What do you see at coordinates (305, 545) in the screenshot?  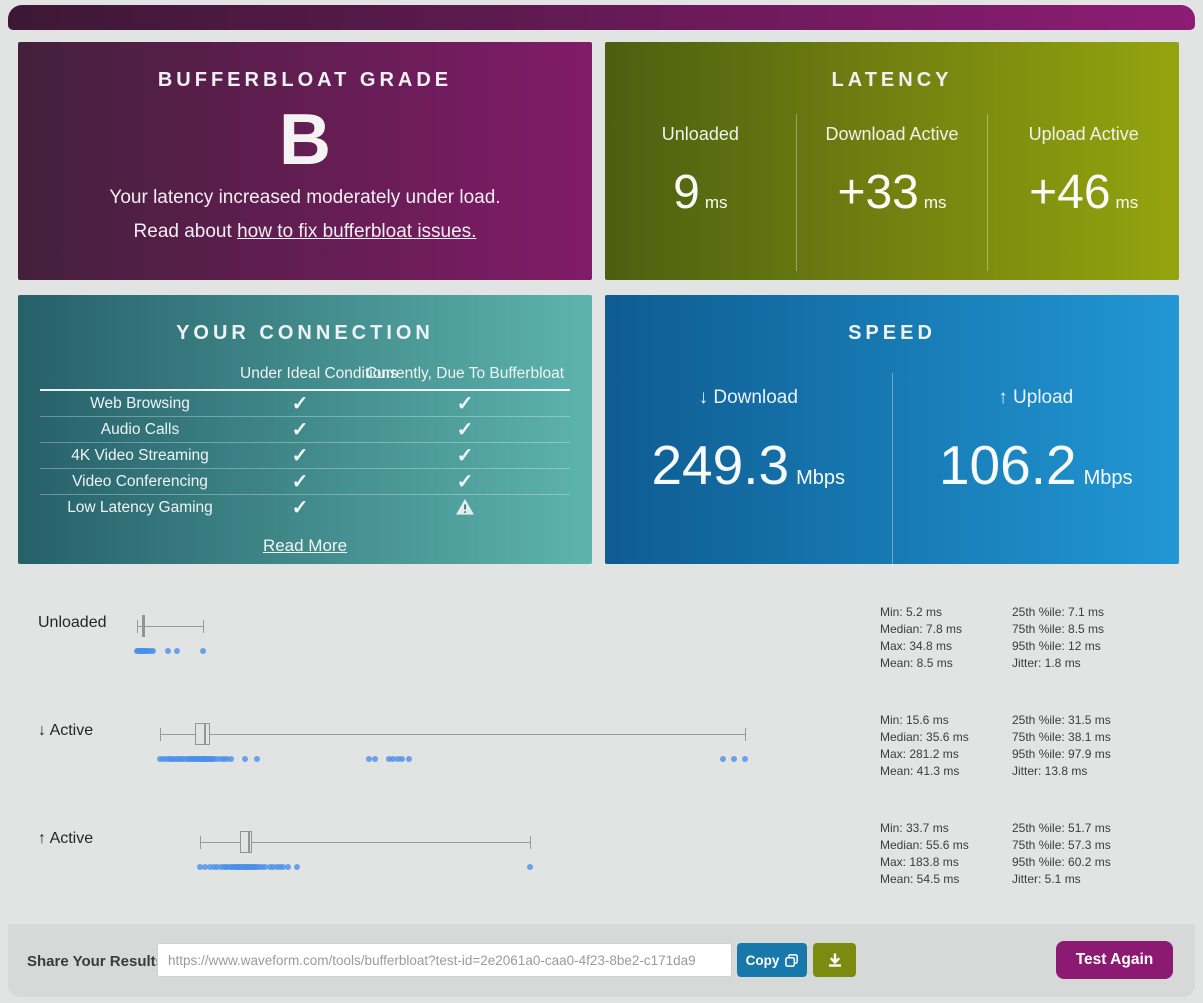 I see `read-more-link: Read More` at bounding box center [305, 545].